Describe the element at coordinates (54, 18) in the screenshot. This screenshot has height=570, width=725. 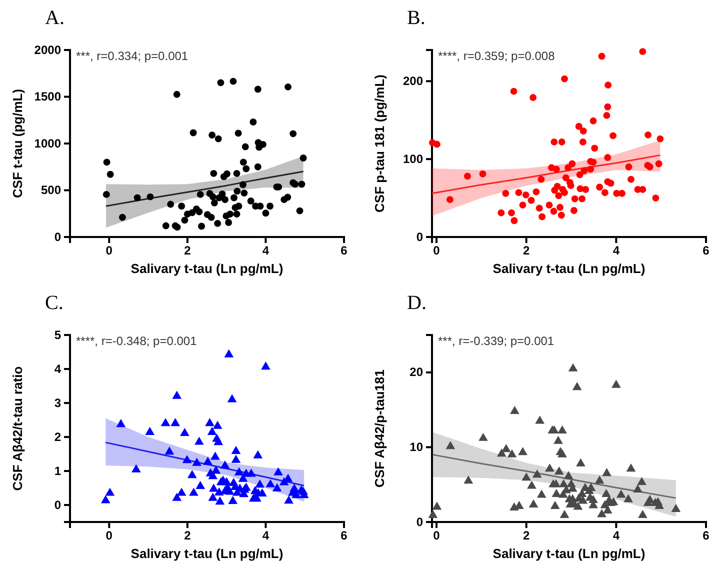
I see `chart-title: A.` at that location.